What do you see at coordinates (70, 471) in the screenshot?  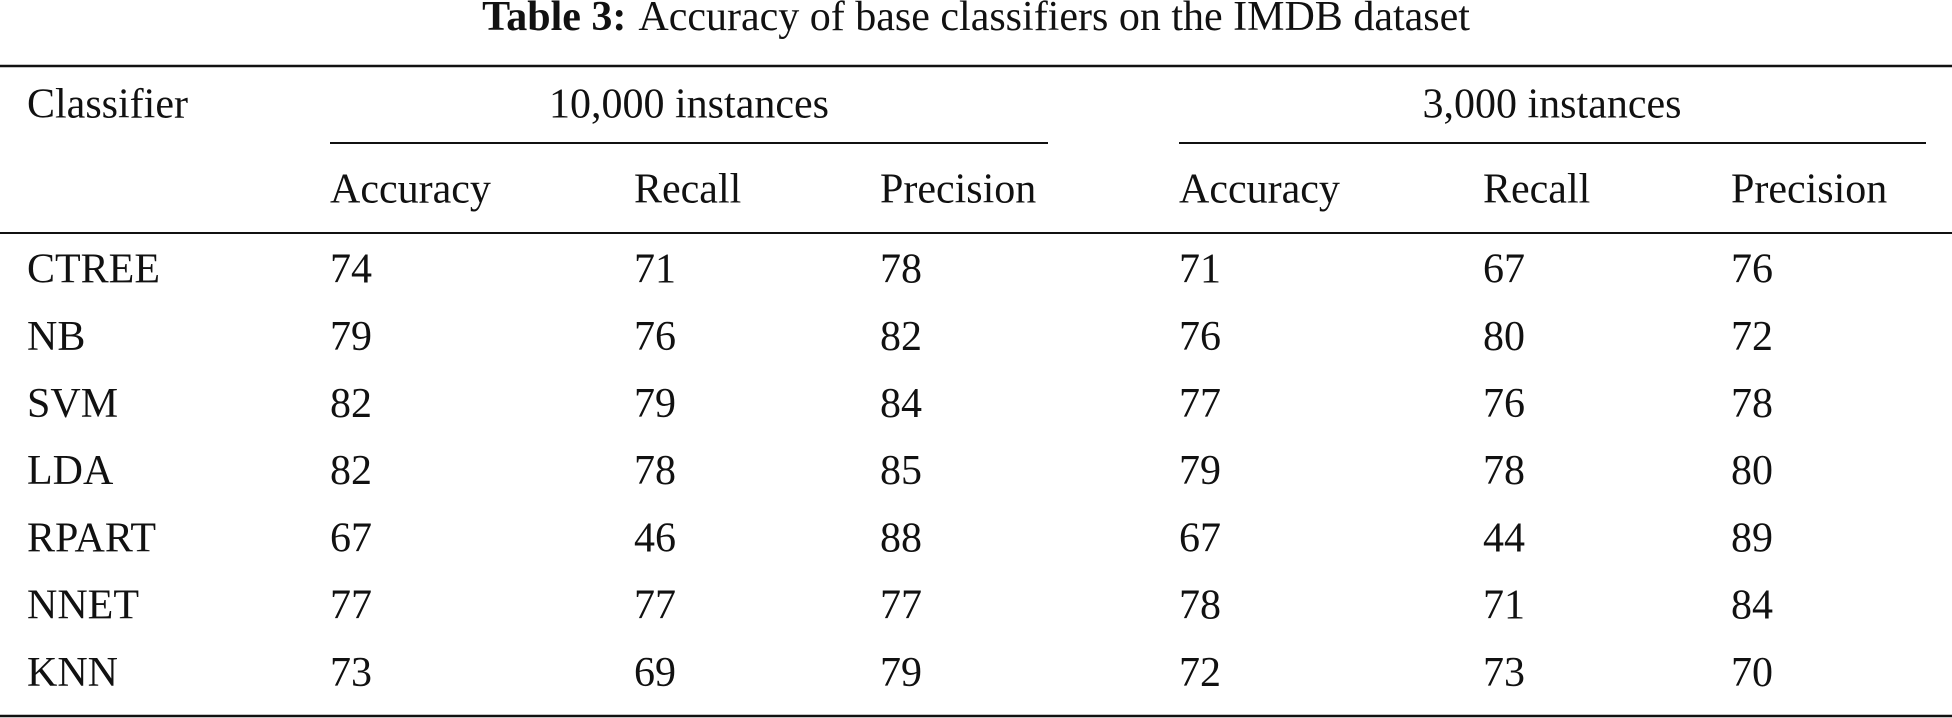 I see `row-label: LDA` at bounding box center [70, 471].